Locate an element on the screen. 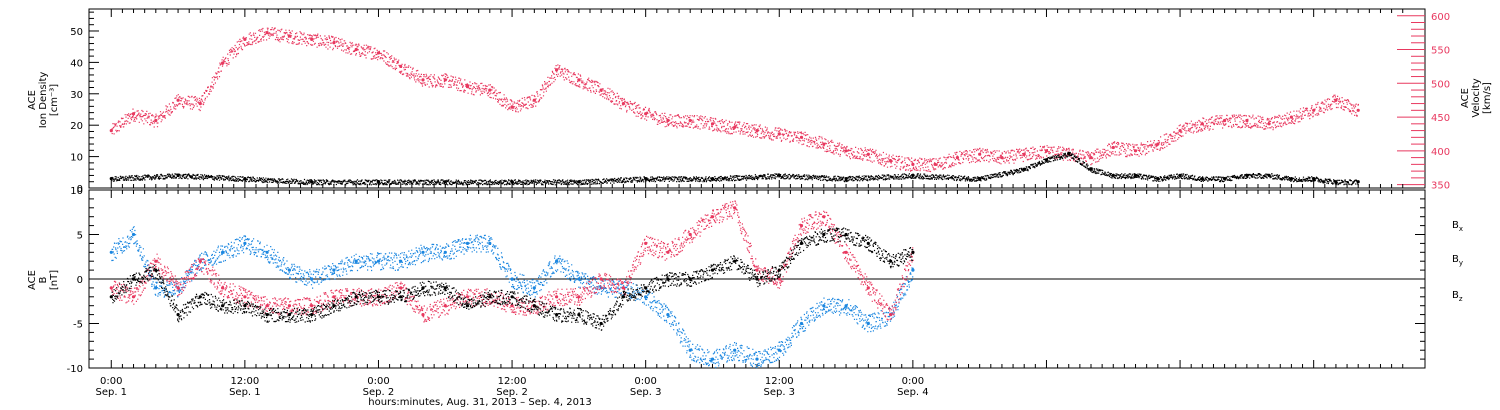  density-series-cloud is located at coordinates (735, 168).